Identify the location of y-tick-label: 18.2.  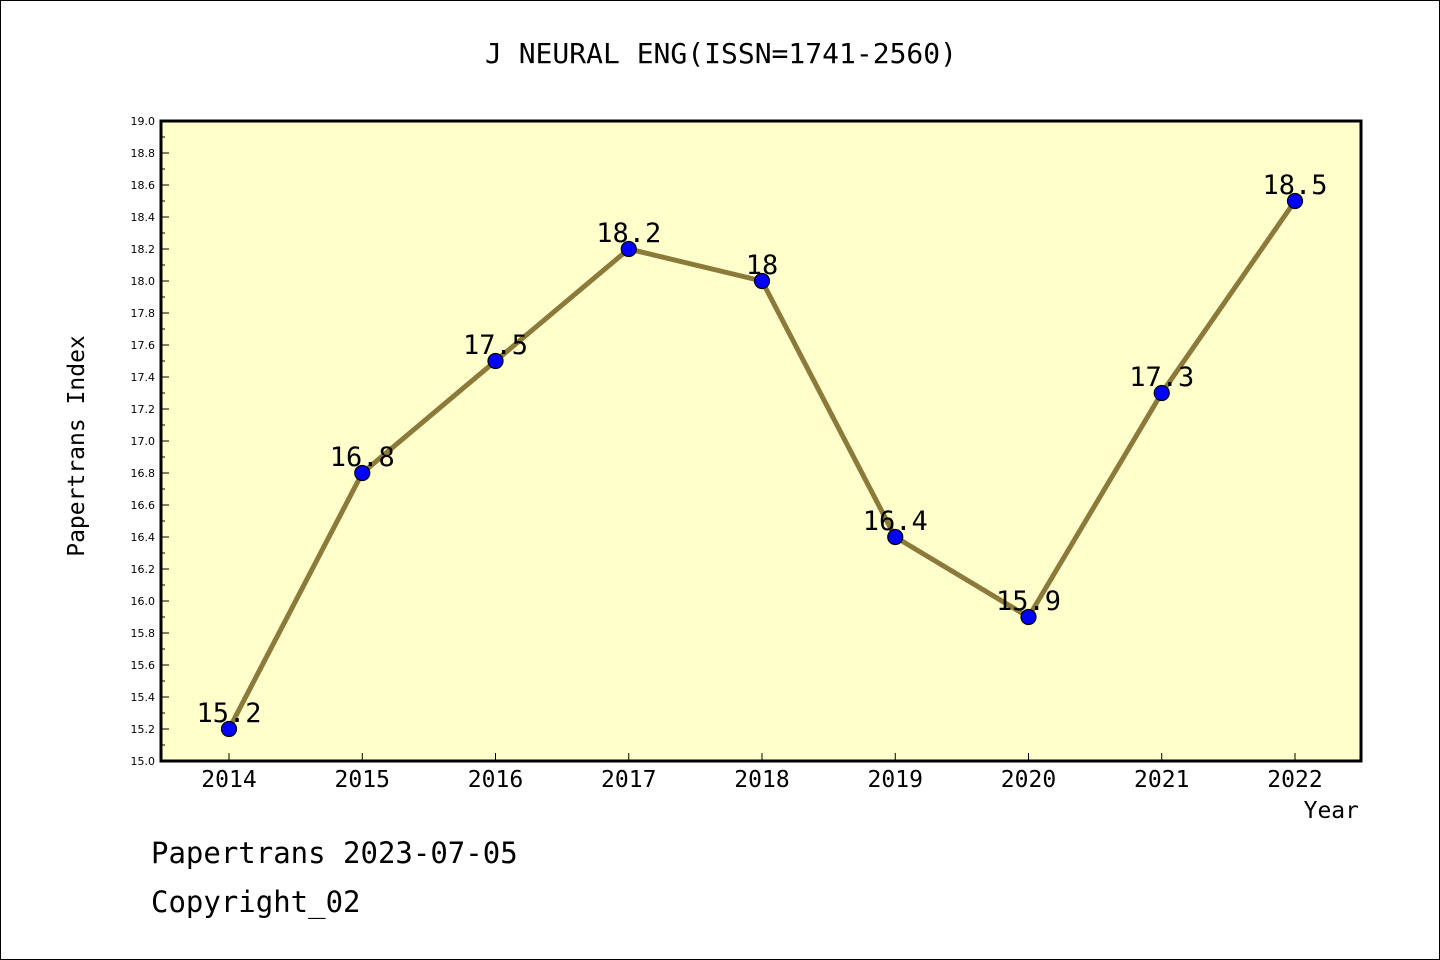
(143, 249).